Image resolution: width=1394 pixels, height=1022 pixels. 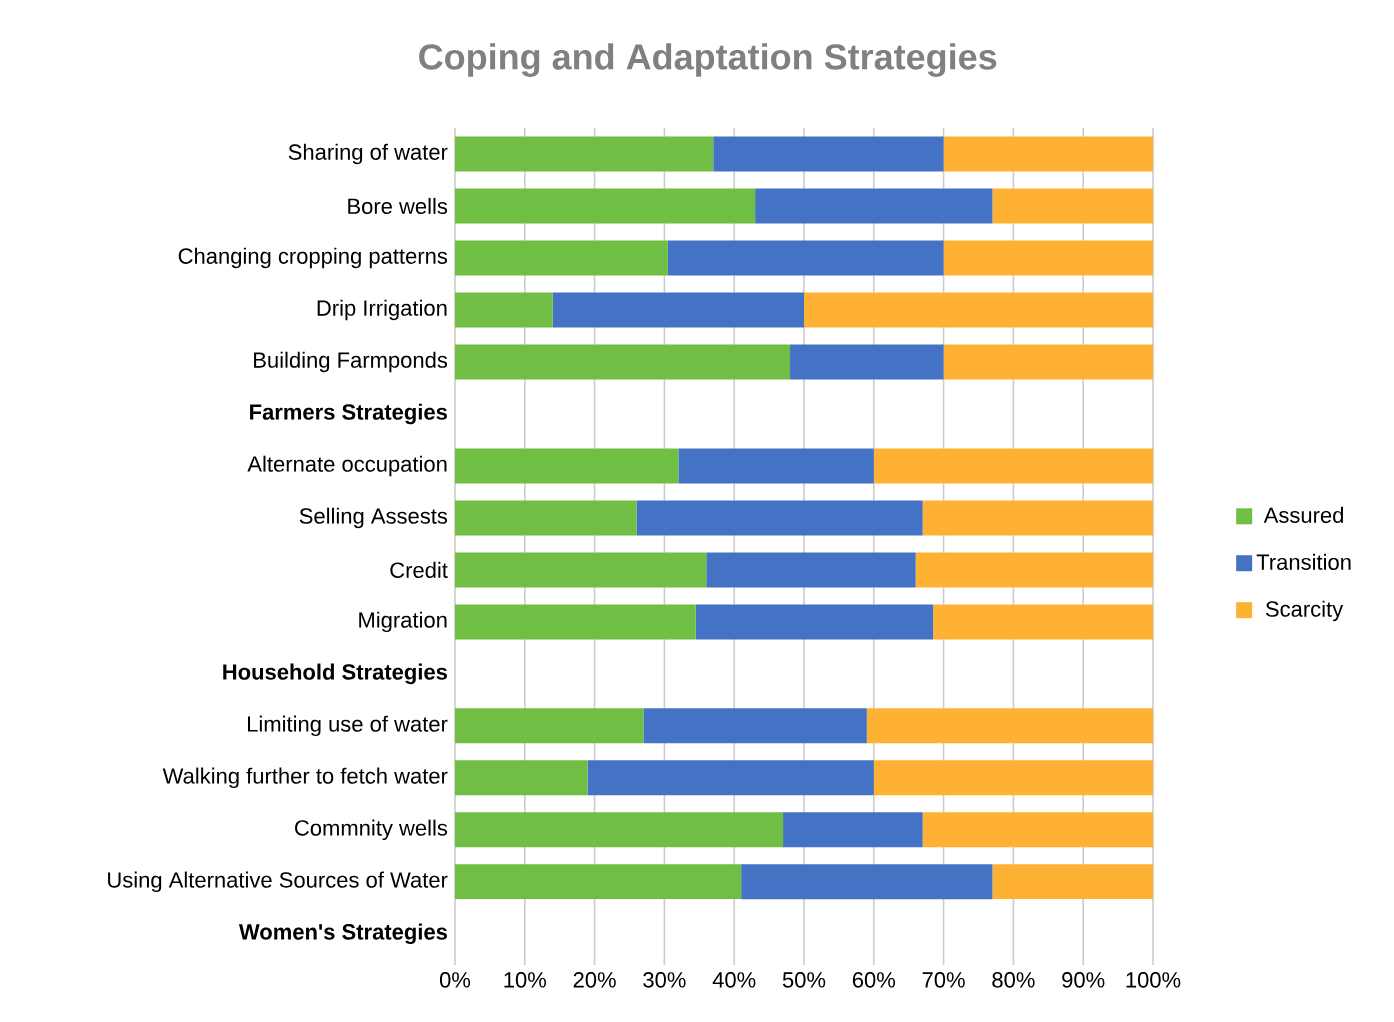 What do you see at coordinates (373, 518) in the screenshot?
I see `y-tick-label: Selling Assests` at bounding box center [373, 518].